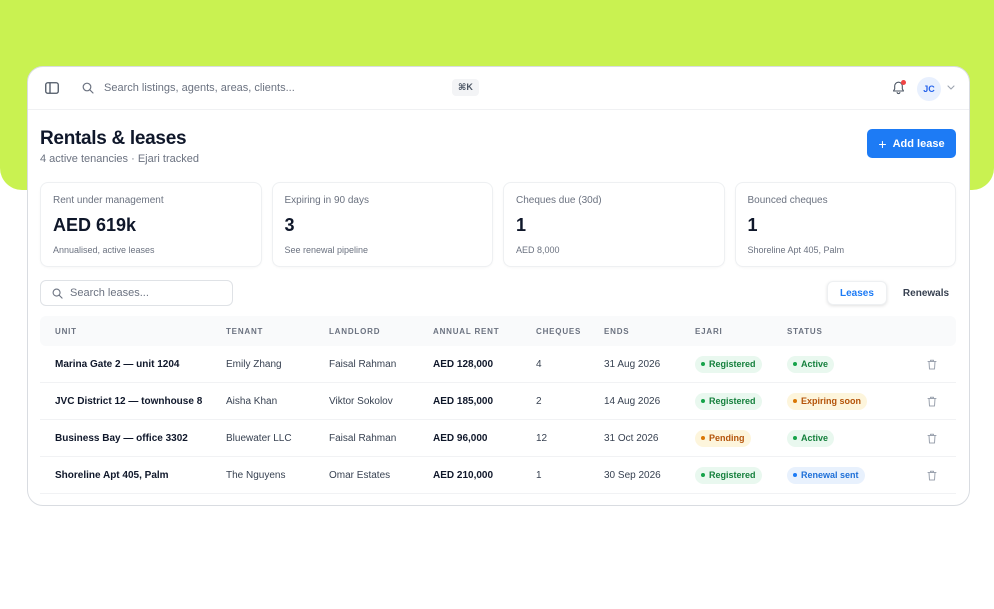 This screenshot has width=994, height=609. I want to click on cell-landlord: Omar Estates, so click(360, 475).